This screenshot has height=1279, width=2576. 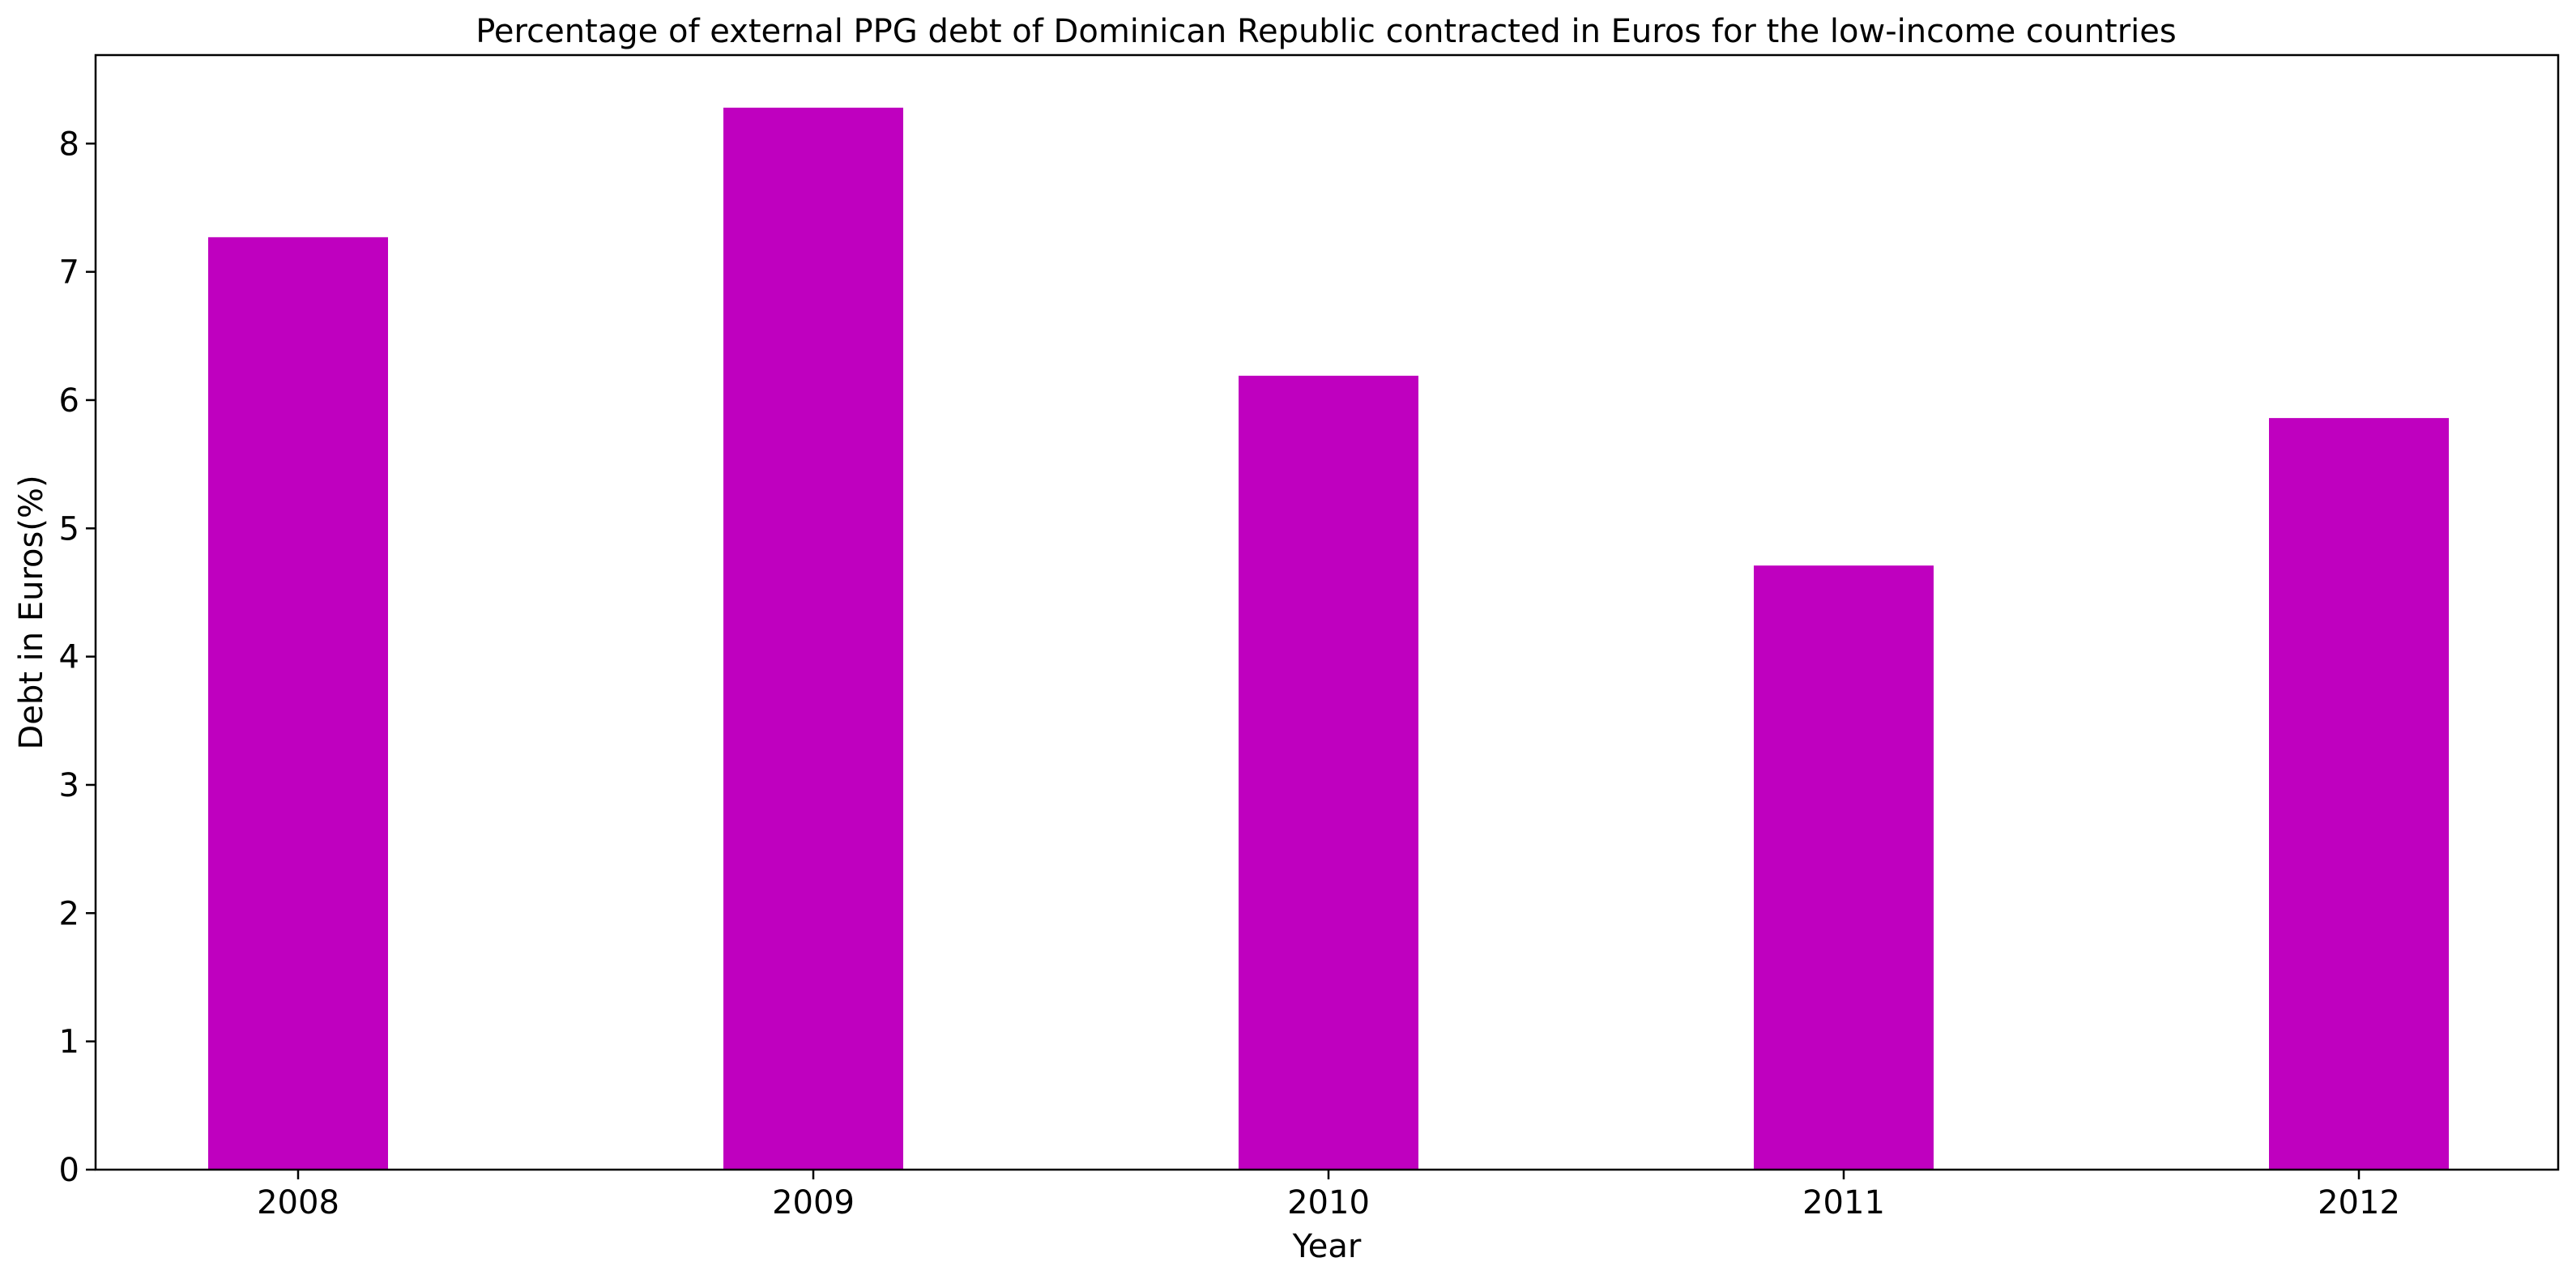 What do you see at coordinates (69, 657) in the screenshot?
I see `y-tick-label-4: 4` at bounding box center [69, 657].